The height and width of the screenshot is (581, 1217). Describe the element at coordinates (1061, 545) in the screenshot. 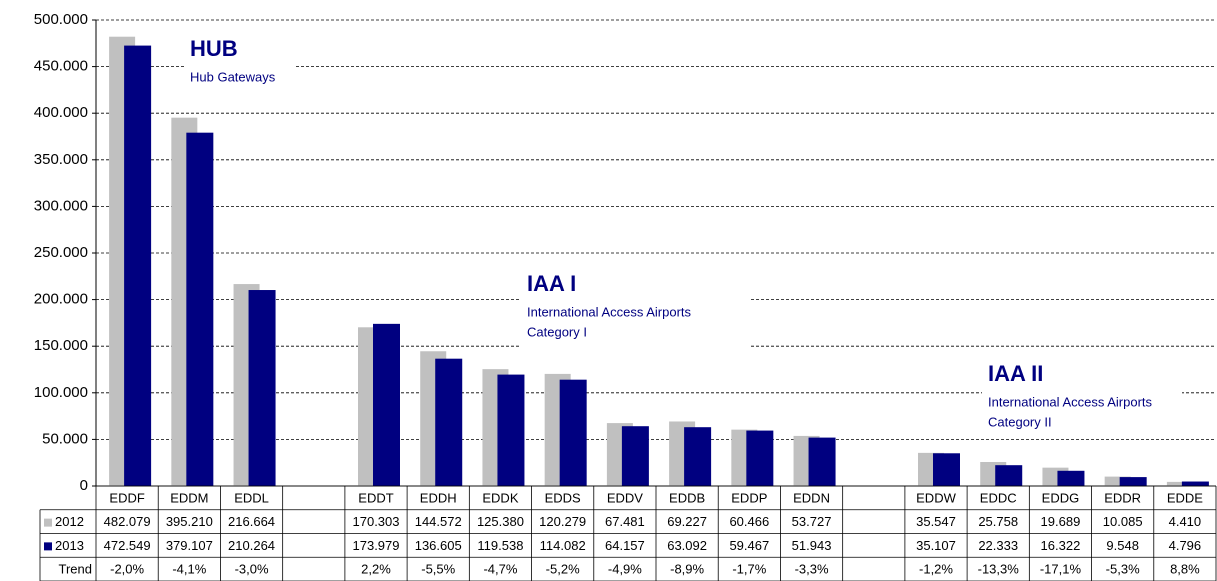

I see `table-value: 16.322` at that location.